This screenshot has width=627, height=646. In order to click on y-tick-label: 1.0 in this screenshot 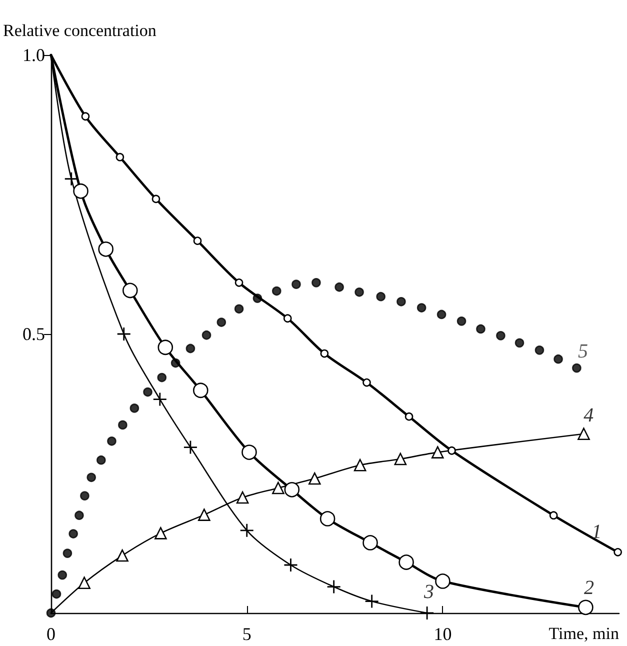, I will do `click(33, 55)`.